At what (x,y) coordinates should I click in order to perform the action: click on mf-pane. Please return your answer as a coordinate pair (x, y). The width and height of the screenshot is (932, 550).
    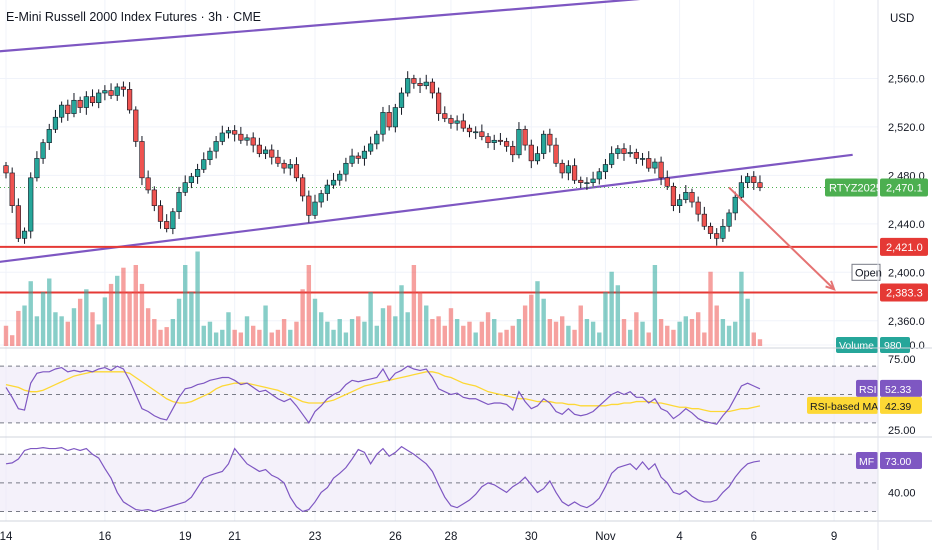
    Looking at the image, I should click on (439, 479).